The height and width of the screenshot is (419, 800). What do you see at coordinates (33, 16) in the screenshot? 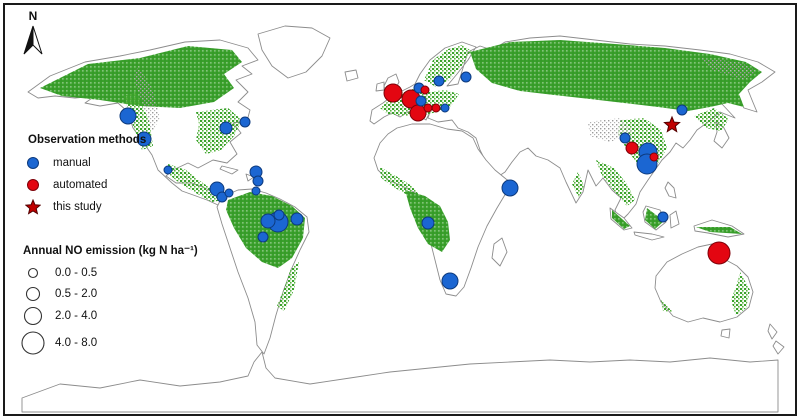
I see `north-arrow-label: N` at bounding box center [33, 16].